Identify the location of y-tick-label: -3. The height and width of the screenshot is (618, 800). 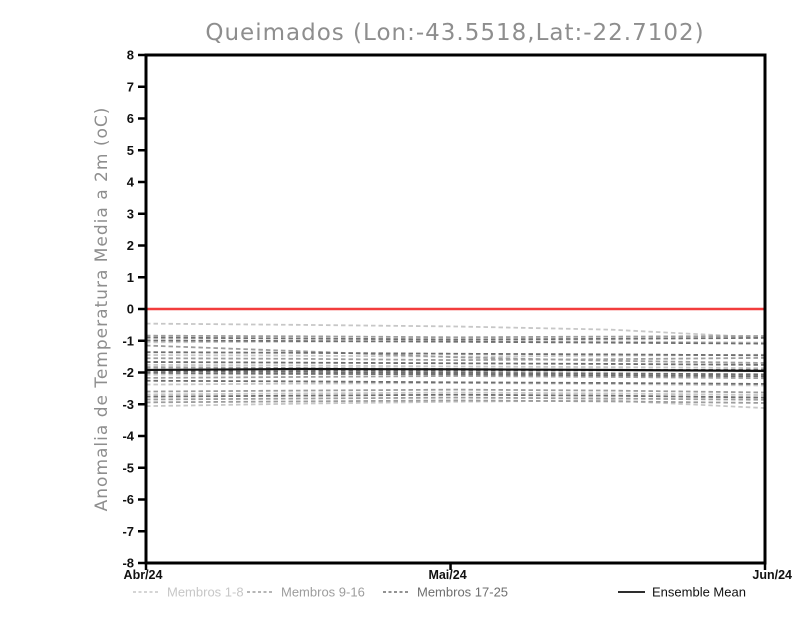
(128, 404).